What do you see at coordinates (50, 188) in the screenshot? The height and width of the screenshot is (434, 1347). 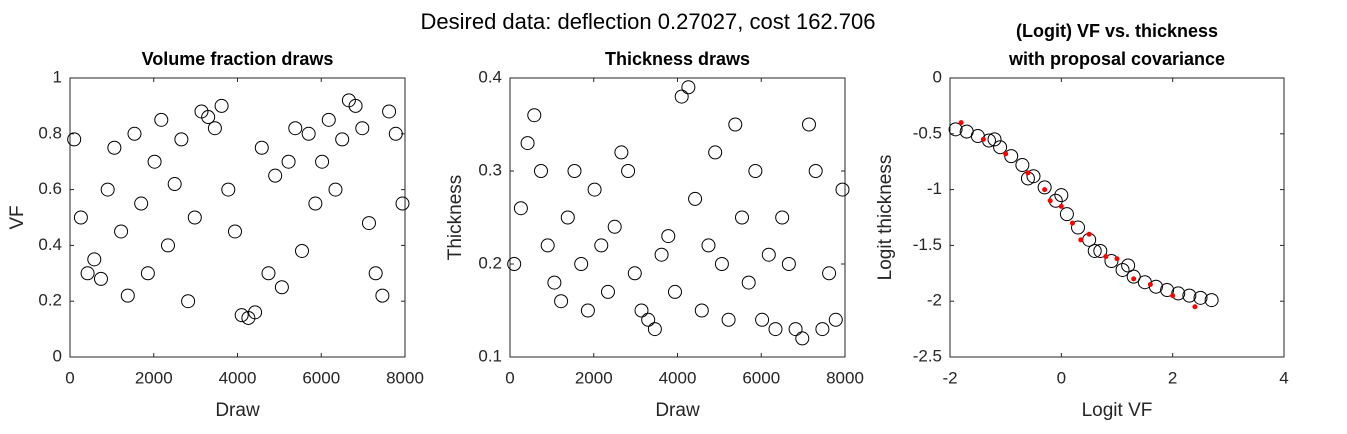 I see `y-tick-label: 0.6` at bounding box center [50, 188].